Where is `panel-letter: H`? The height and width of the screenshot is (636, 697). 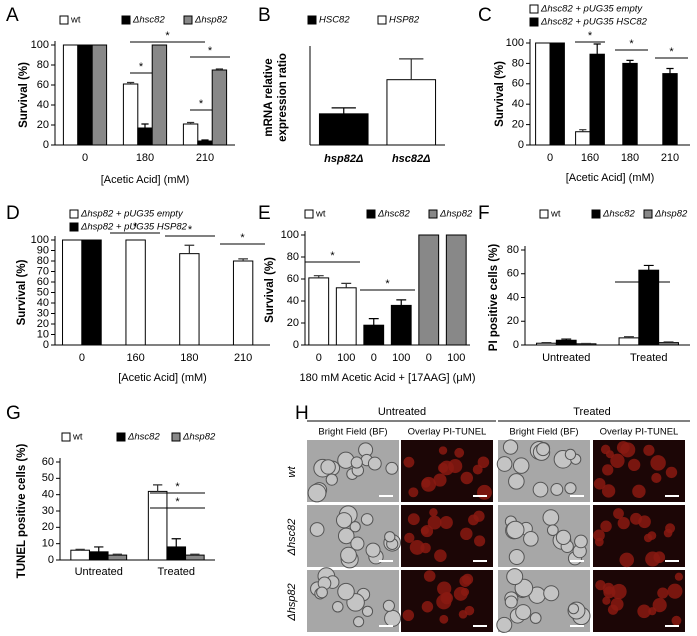 panel-letter: H is located at coordinates (302, 413).